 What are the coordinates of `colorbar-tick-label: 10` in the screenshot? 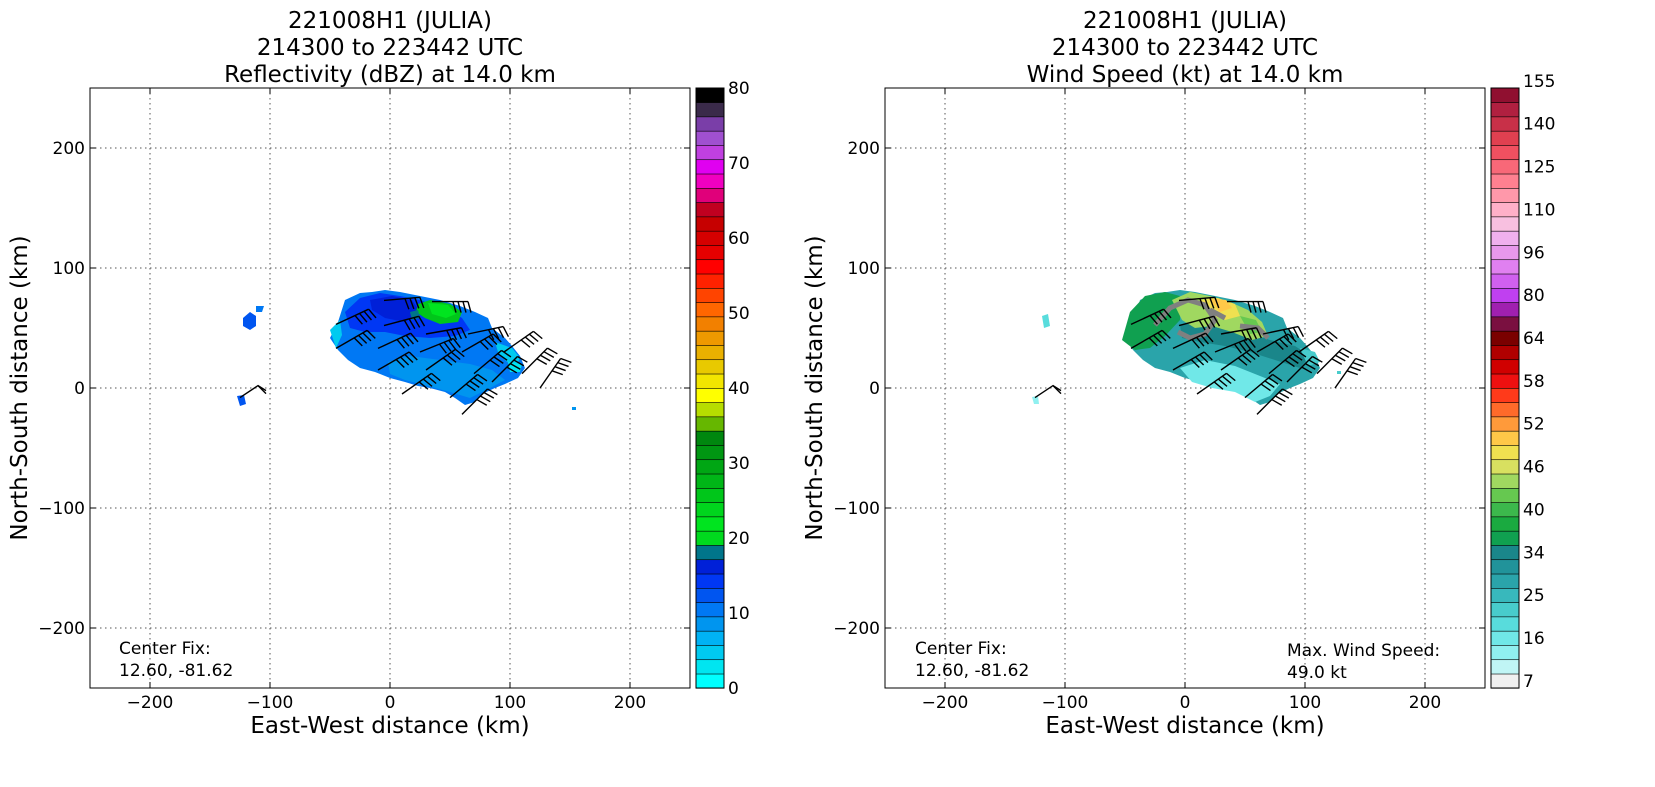 It's located at (739, 614).